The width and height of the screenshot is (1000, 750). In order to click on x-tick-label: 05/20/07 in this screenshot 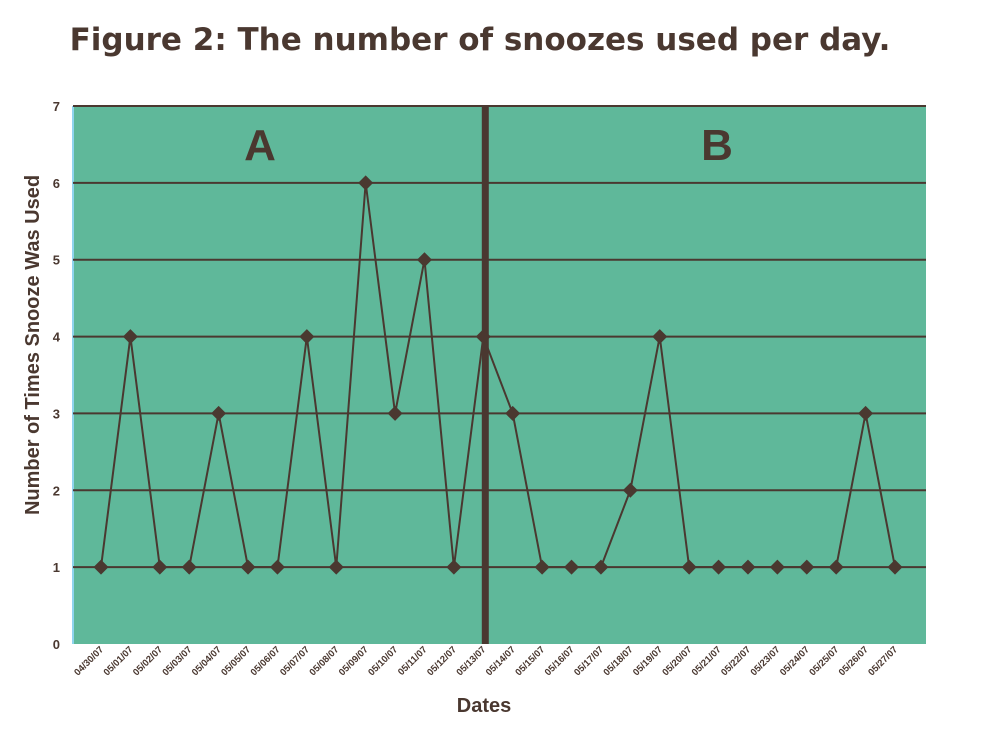, I will do `click(677, 661)`.